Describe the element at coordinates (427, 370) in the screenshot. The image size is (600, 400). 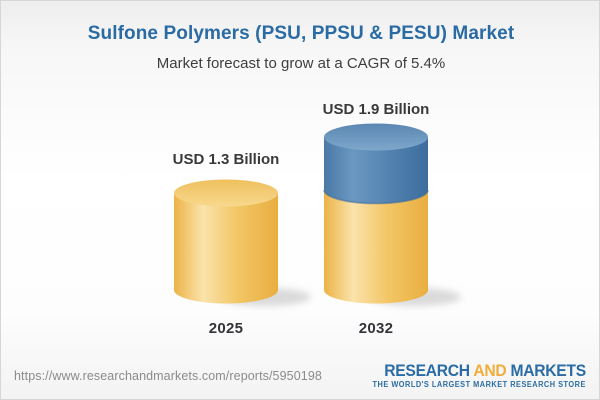
I see `logo-word-research: RESEARCH` at that location.